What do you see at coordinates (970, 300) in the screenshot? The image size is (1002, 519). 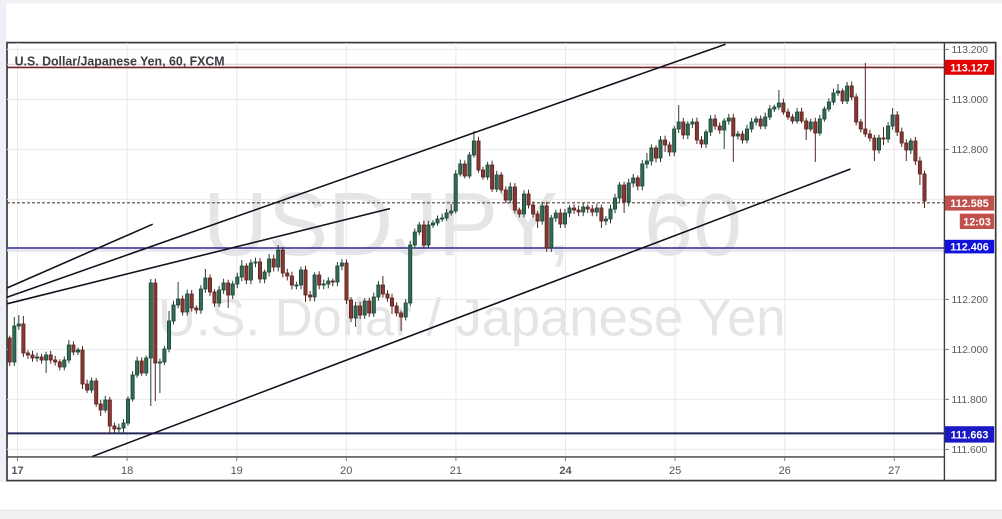 I see `svg-text: 112.200` at bounding box center [970, 300].